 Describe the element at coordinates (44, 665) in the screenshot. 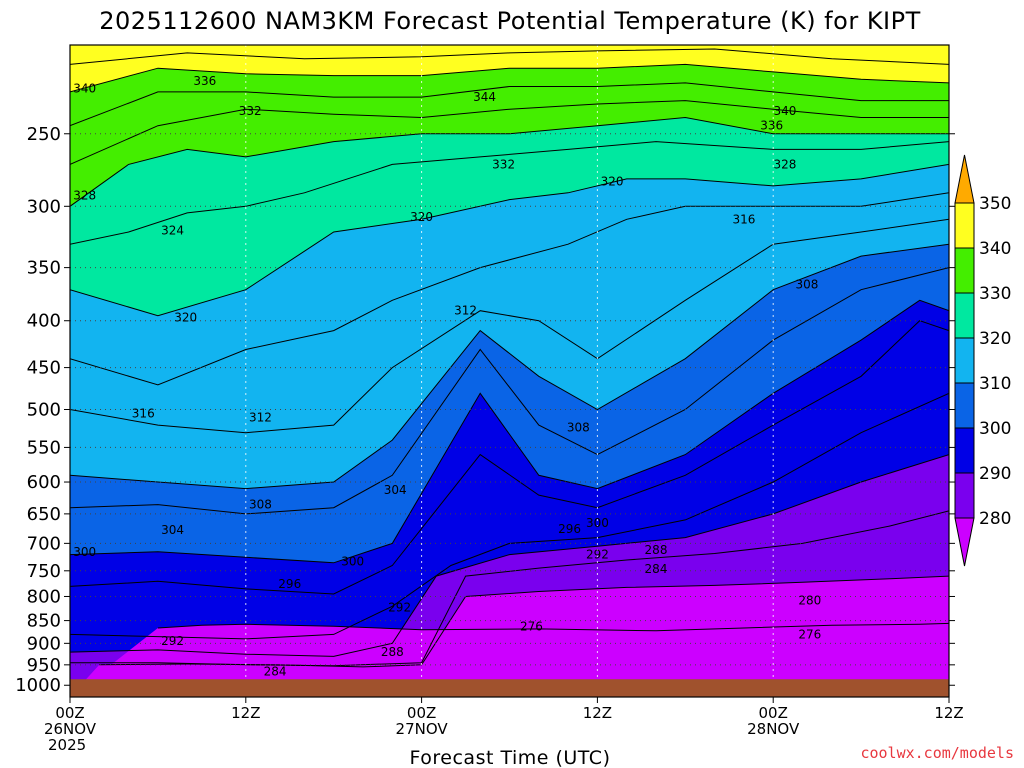

I see `ytick-label: 950` at that location.